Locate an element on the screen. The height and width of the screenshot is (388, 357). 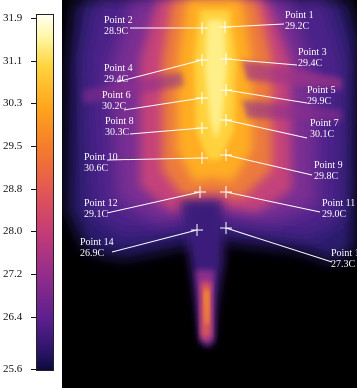
point-value: 28.9C is located at coordinates (116, 31).